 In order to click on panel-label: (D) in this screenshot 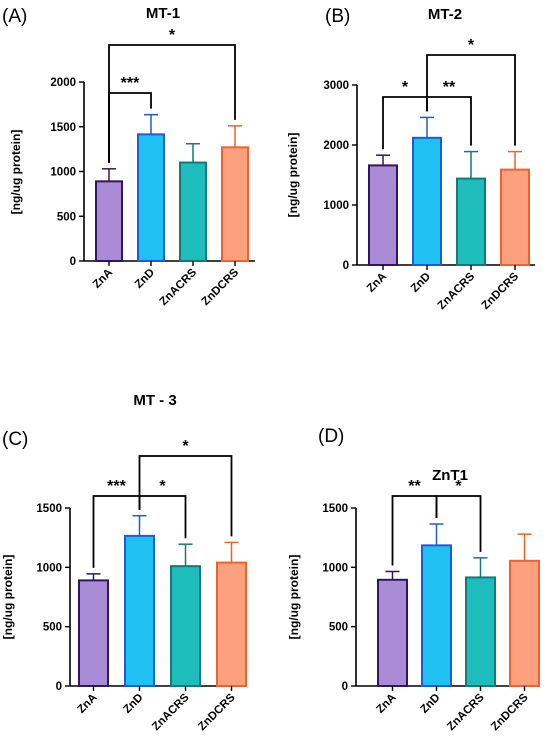, I will do `click(331, 436)`.